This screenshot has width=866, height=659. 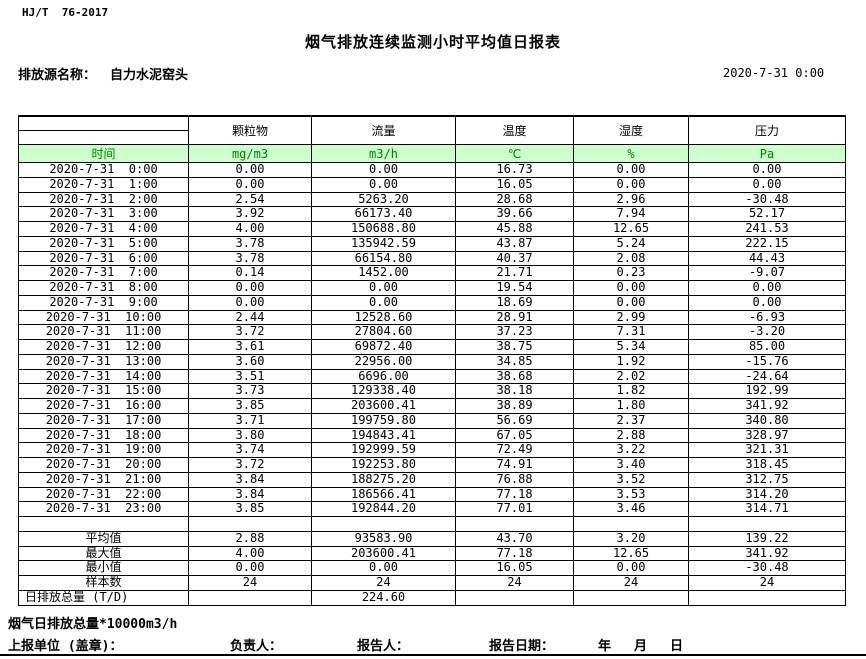 What do you see at coordinates (103, 583) in the screenshot?
I see `summary-label-cell: 样本数` at bounding box center [103, 583].